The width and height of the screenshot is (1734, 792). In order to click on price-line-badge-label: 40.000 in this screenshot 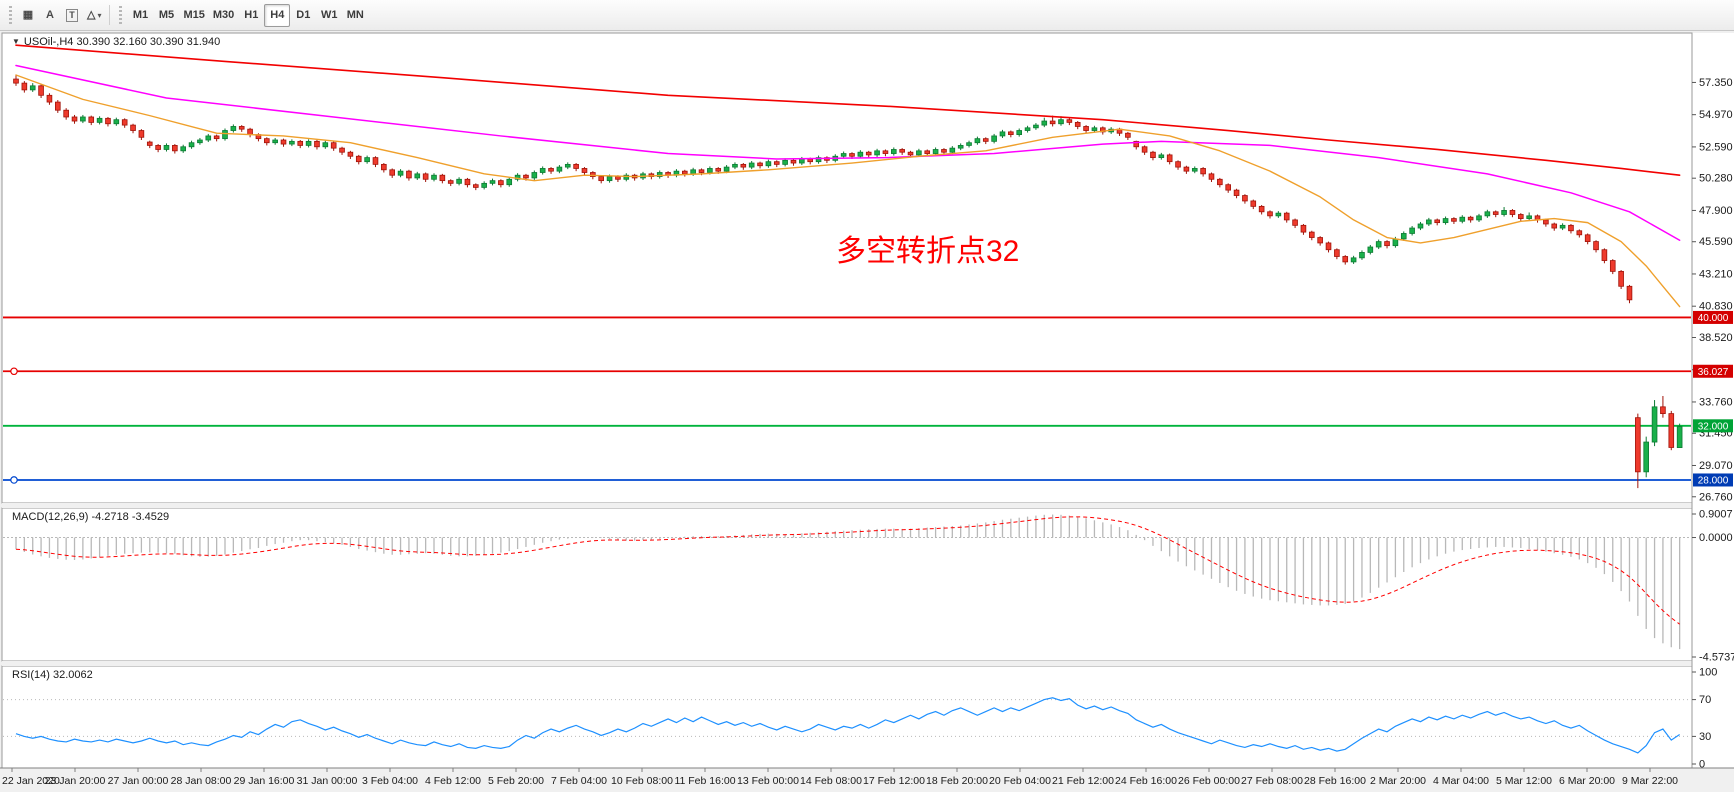, I will do `click(1713, 318)`.